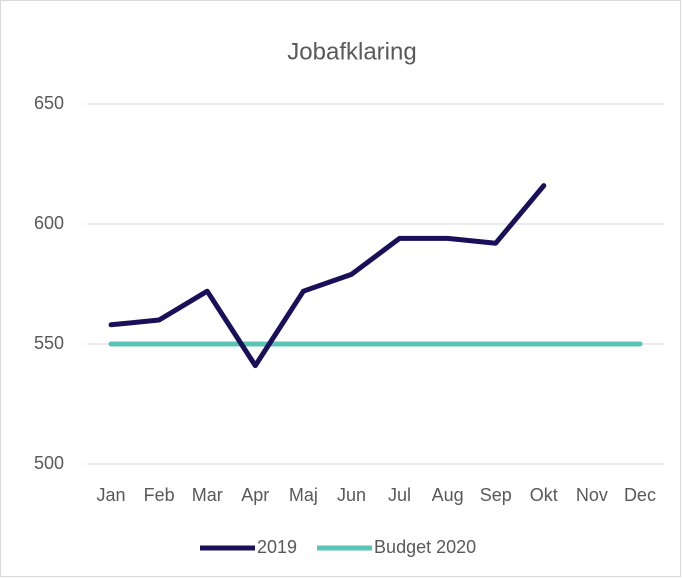 Image resolution: width=682 pixels, height=578 pixels. Describe the element at coordinates (640, 495) in the screenshot. I see `x-tick-label: Dec` at that location.